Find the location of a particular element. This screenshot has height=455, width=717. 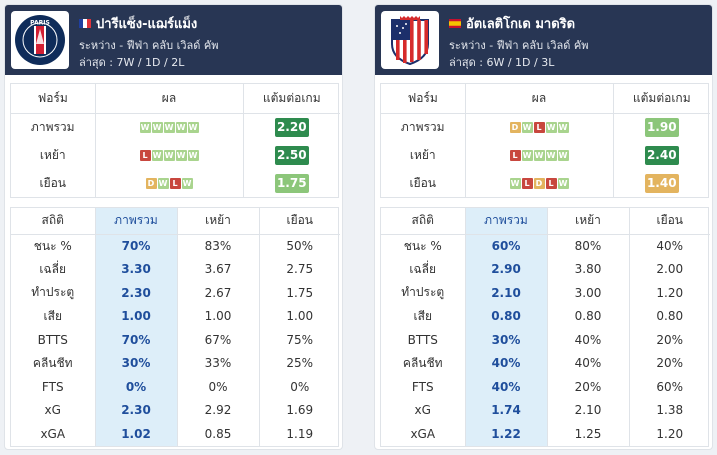

stat-away: 2.75 is located at coordinates (300, 269).